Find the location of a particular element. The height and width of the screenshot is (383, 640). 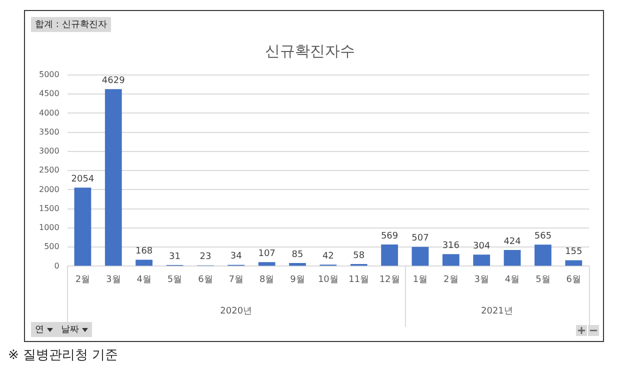

y-tick-label: 1500 is located at coordinates (49, 208).